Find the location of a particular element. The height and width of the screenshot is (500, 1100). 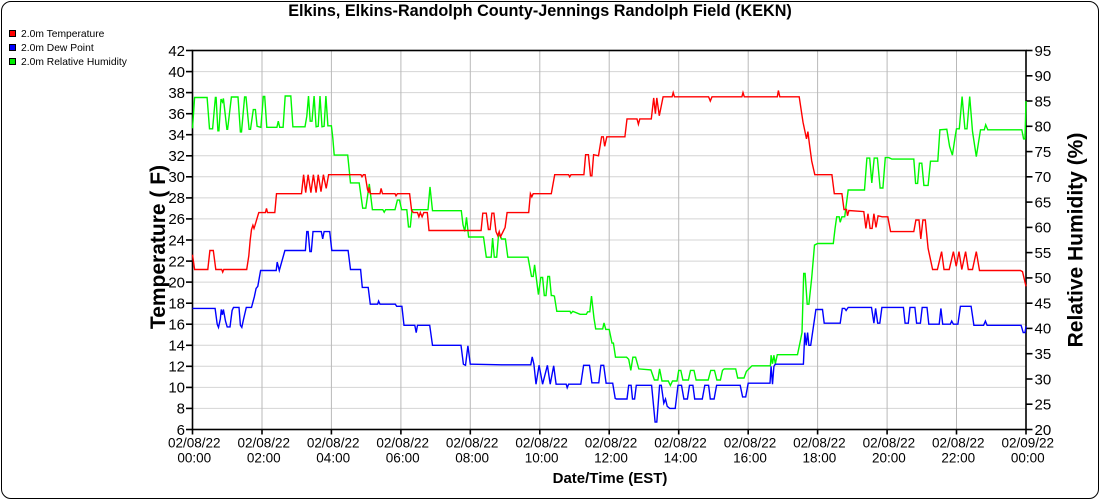

svg-text: 55 is located at coordinates (1043, 253).